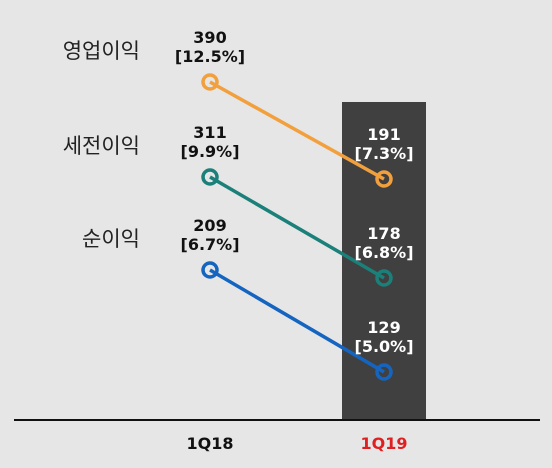  I want to click on margin-label-s1-1Q18: [12.5%], so click(210, 56).